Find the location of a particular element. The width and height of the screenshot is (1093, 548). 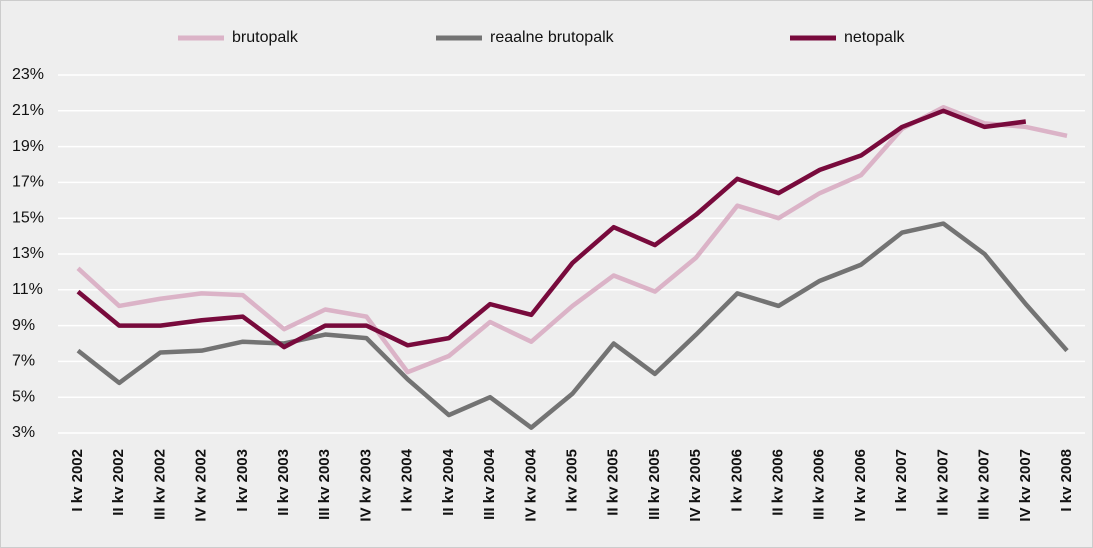

legend-label: brutopalk is located at coordinates (265, 37).